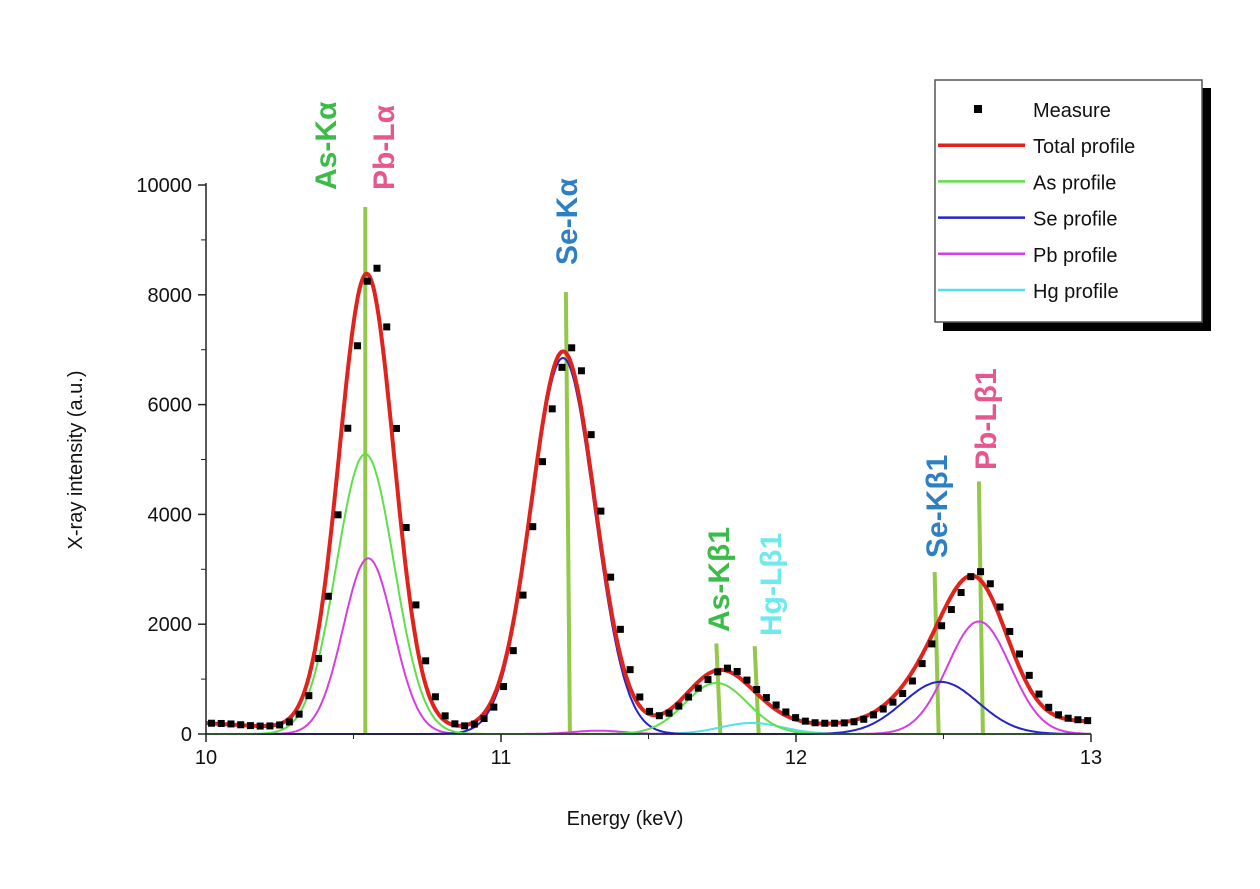  I want to click on legend-label: Total profile, so click(1084, 147).